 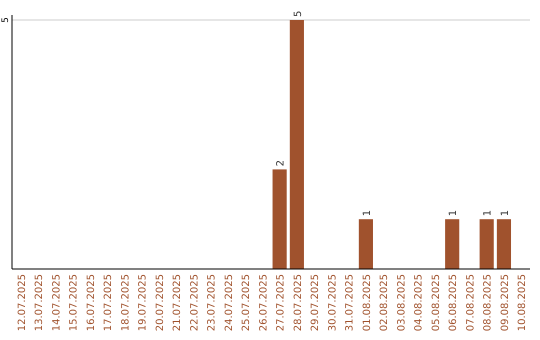 What do you see at coordinates (40, 303) in the screenshot?
I see `x-tick-label: 13.07.2025` at bounding box center [40, 303].